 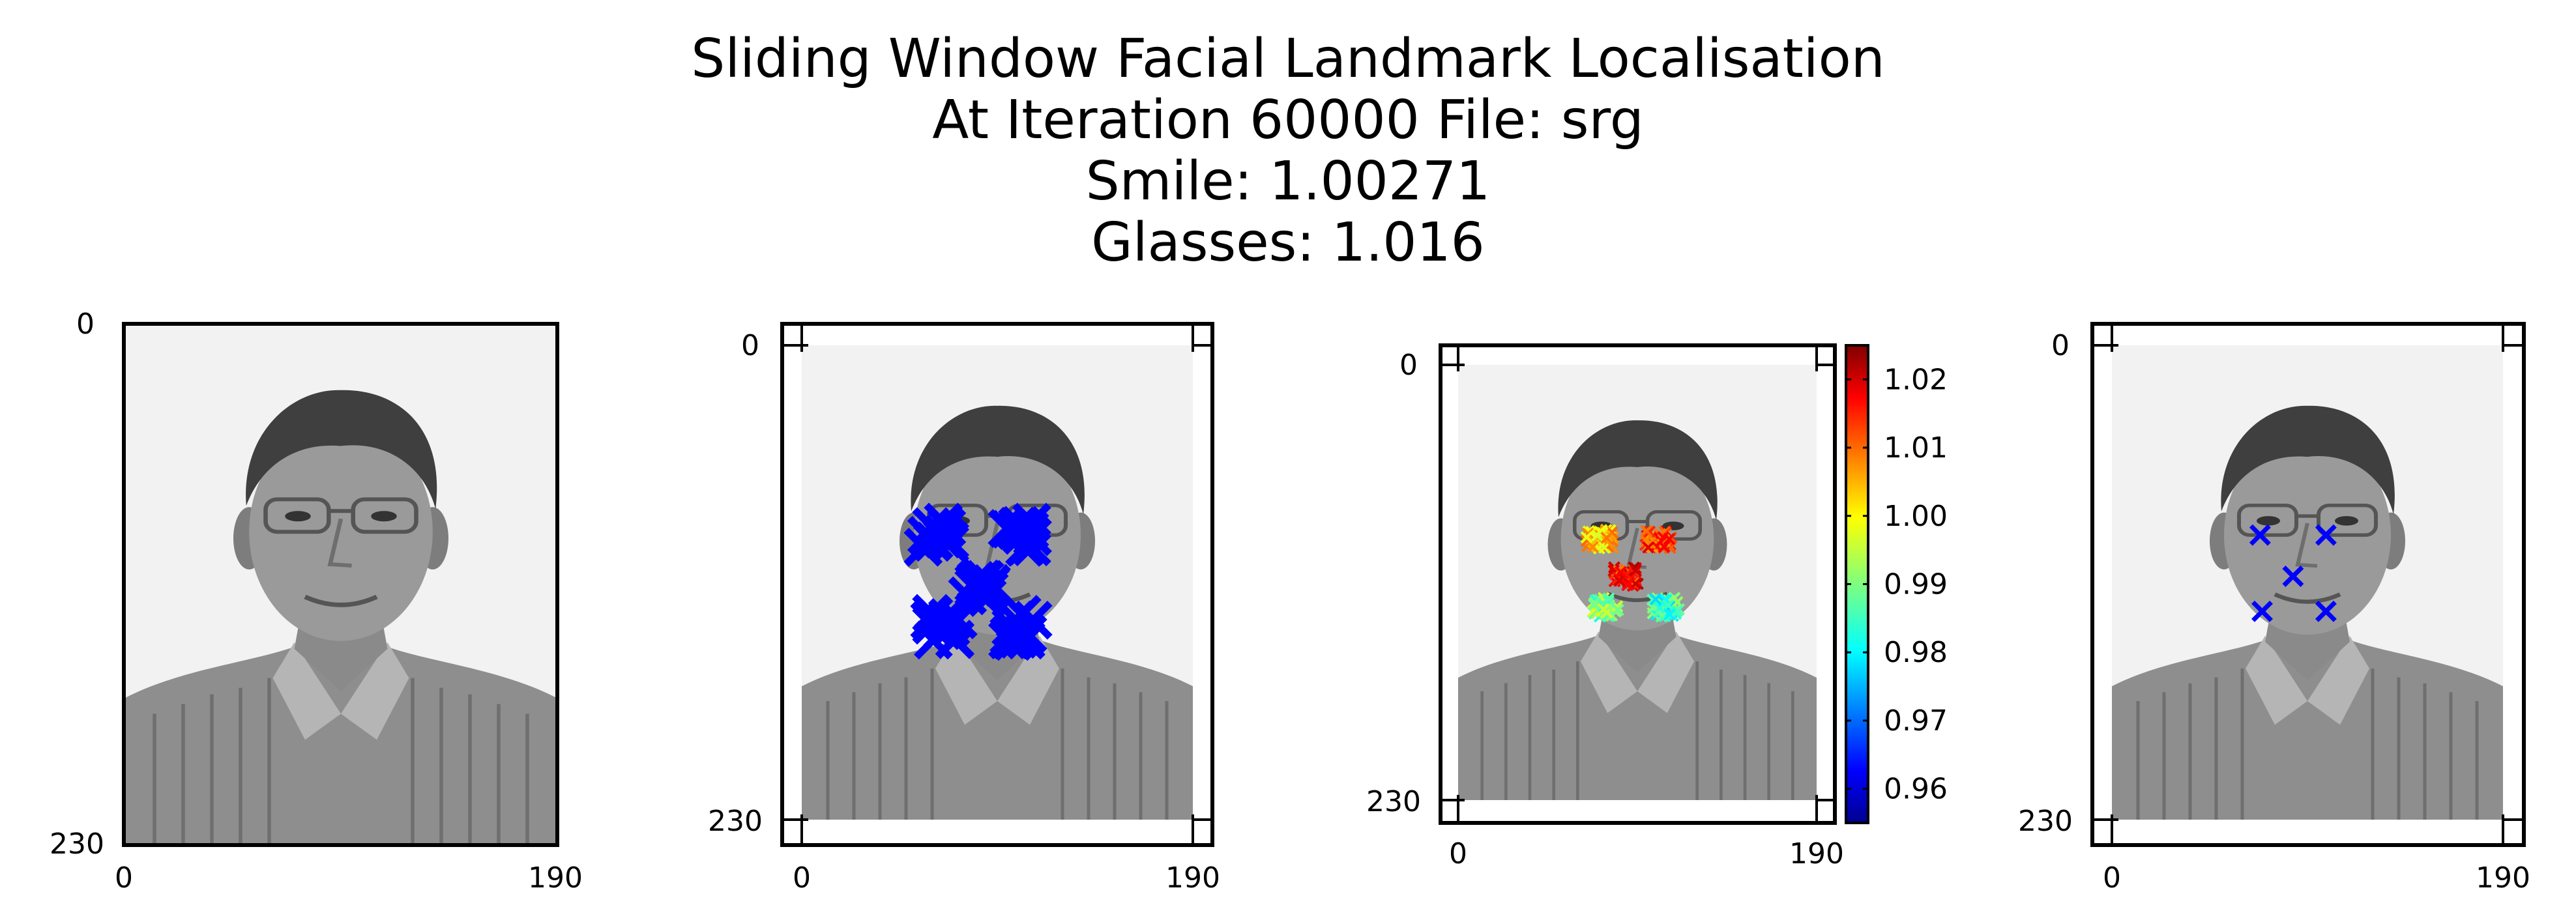 I want to click on xtick-label-right-2: 190, so click(x=1192, y=878).